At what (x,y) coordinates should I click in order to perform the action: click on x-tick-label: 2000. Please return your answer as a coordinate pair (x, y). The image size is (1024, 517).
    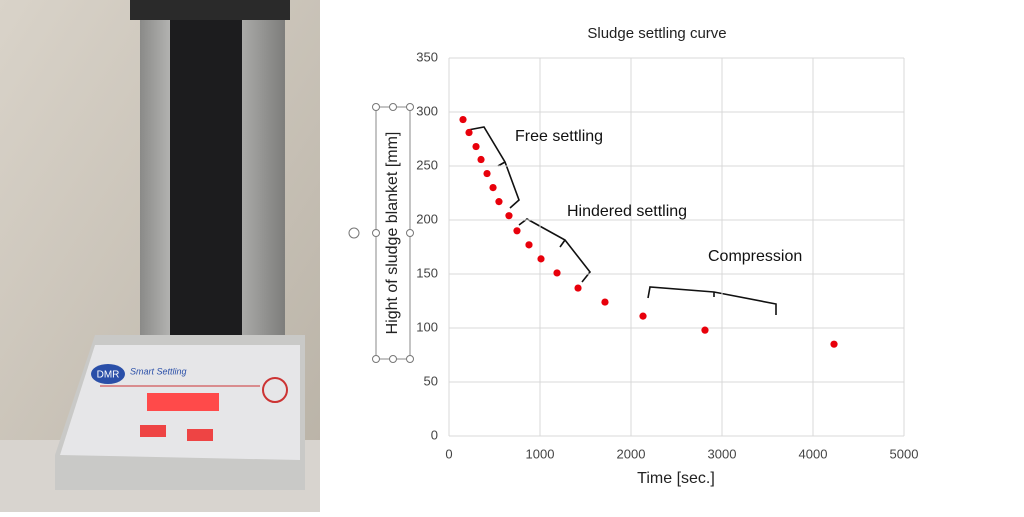
    Looking at the image, I should click on (631, 453).